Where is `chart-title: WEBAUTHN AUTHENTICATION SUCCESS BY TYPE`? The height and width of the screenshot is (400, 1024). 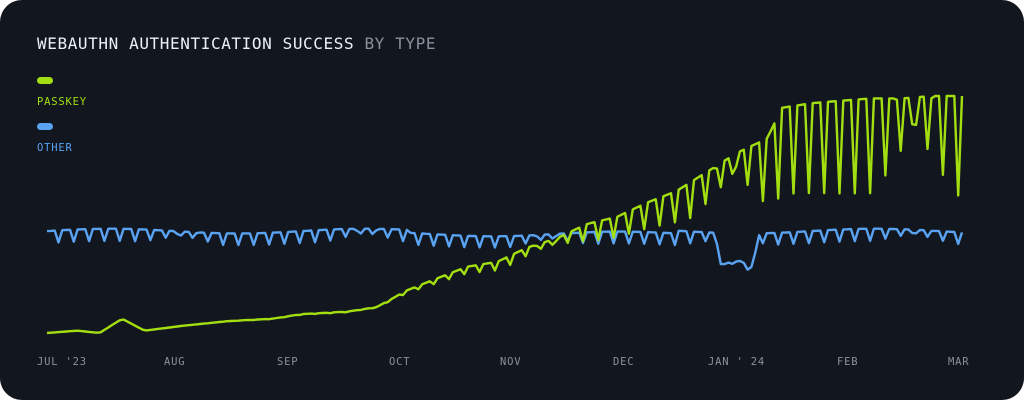
chart-title: WEBAUTHN AUTHENTICATION SUCCESS BY TYPE is located at coordinates (236, 43).